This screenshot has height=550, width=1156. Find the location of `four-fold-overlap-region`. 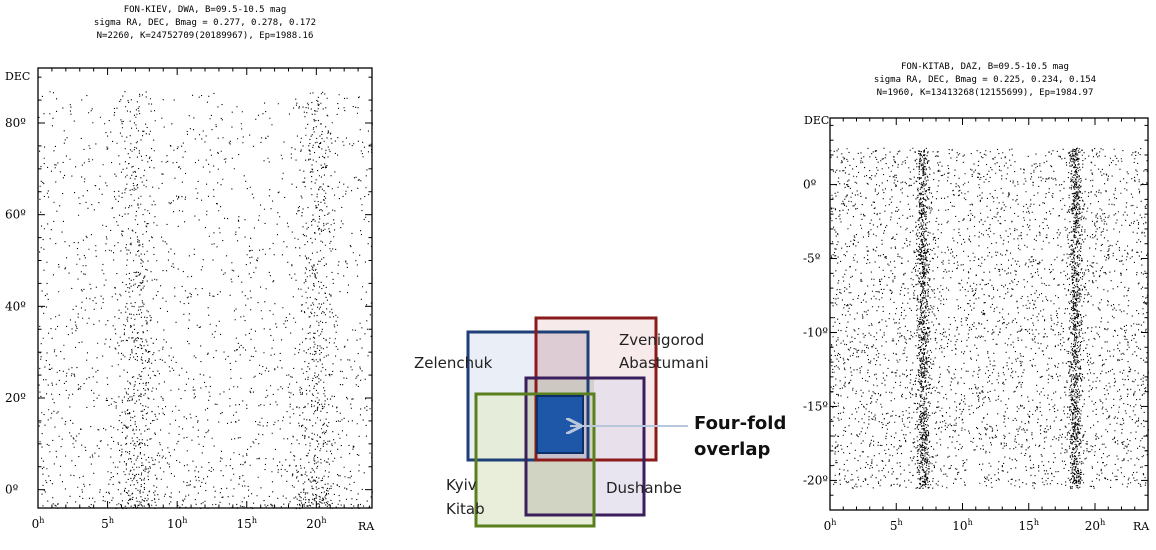

four-fold-overlap-region is located at coordinates (560, 424).